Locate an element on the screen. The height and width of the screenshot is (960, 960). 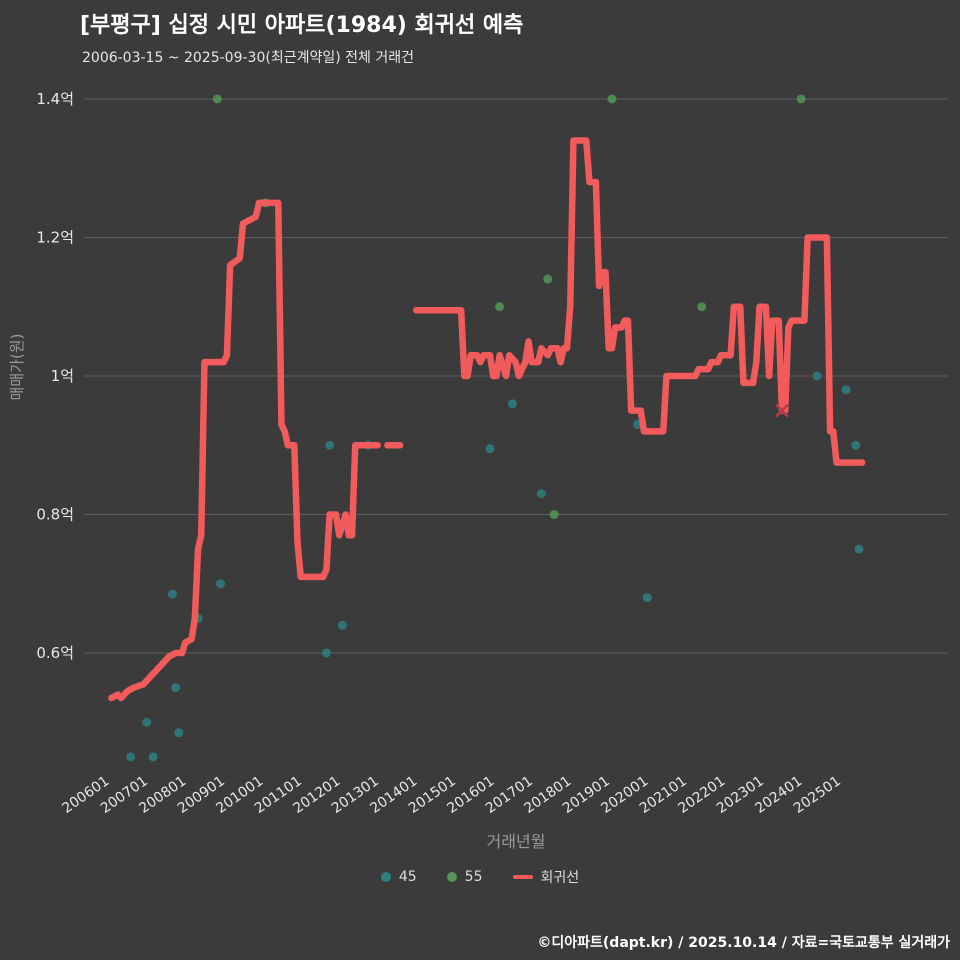
legend-item-55: 55 is located at coordinates (464, 876).